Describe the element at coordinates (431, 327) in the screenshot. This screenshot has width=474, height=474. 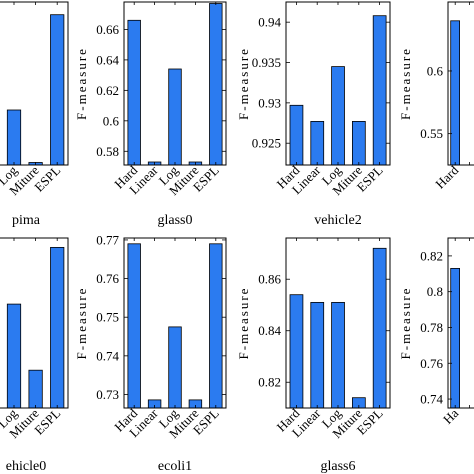
I see `y-tick-label: 0.78` at that location.